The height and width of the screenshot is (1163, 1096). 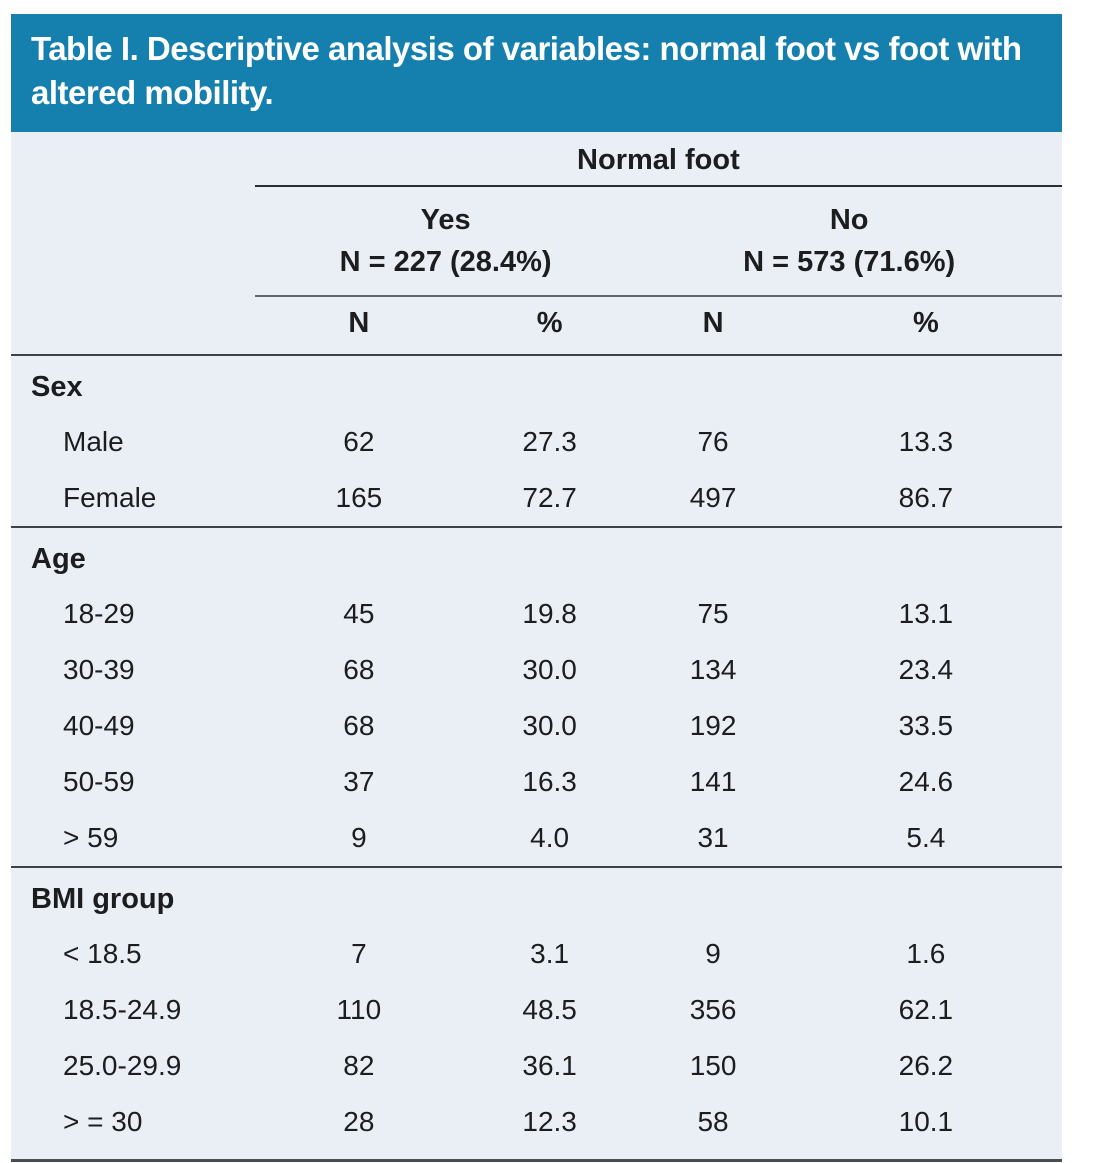 What do you see at coordinates (713, 1009) in the screenshot?
I see `cell-value: 356` at bounding box center [713, 1009].